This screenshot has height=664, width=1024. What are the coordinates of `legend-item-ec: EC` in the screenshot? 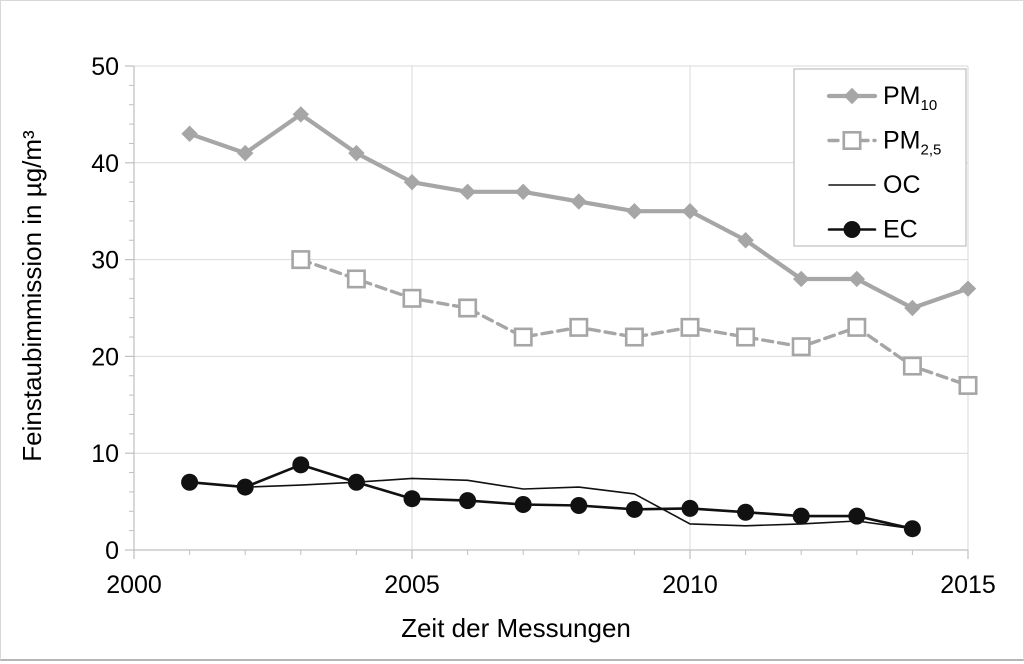 It's located at (872, 230).